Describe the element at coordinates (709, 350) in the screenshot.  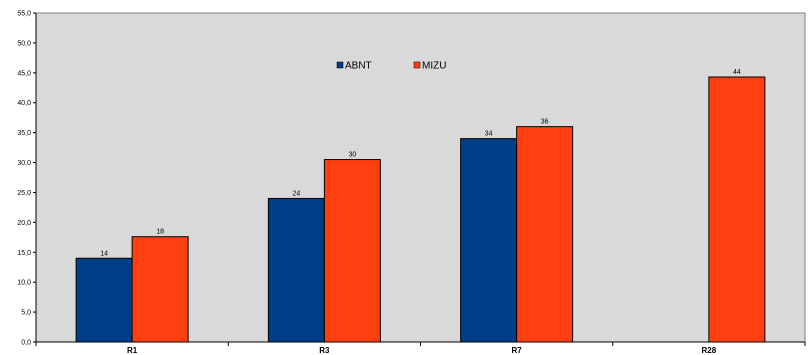
I see `x-category-label: R28` at that location.